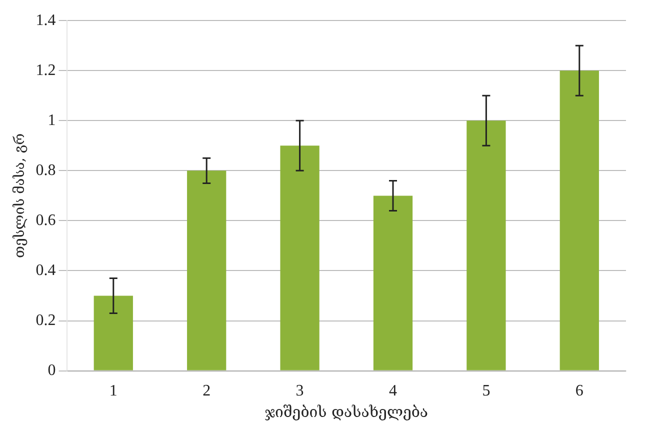 The image size is (648, 430). Describe the element at coordinates (46, 70) in the screenshot. I see `y-tick-label: 1.2` at that location.